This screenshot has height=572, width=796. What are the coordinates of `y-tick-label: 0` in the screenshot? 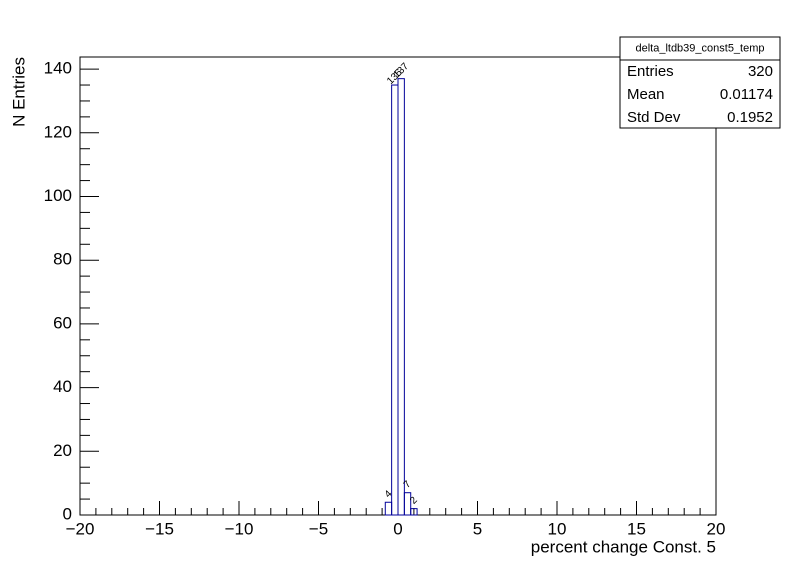 It's located at (67, 513).